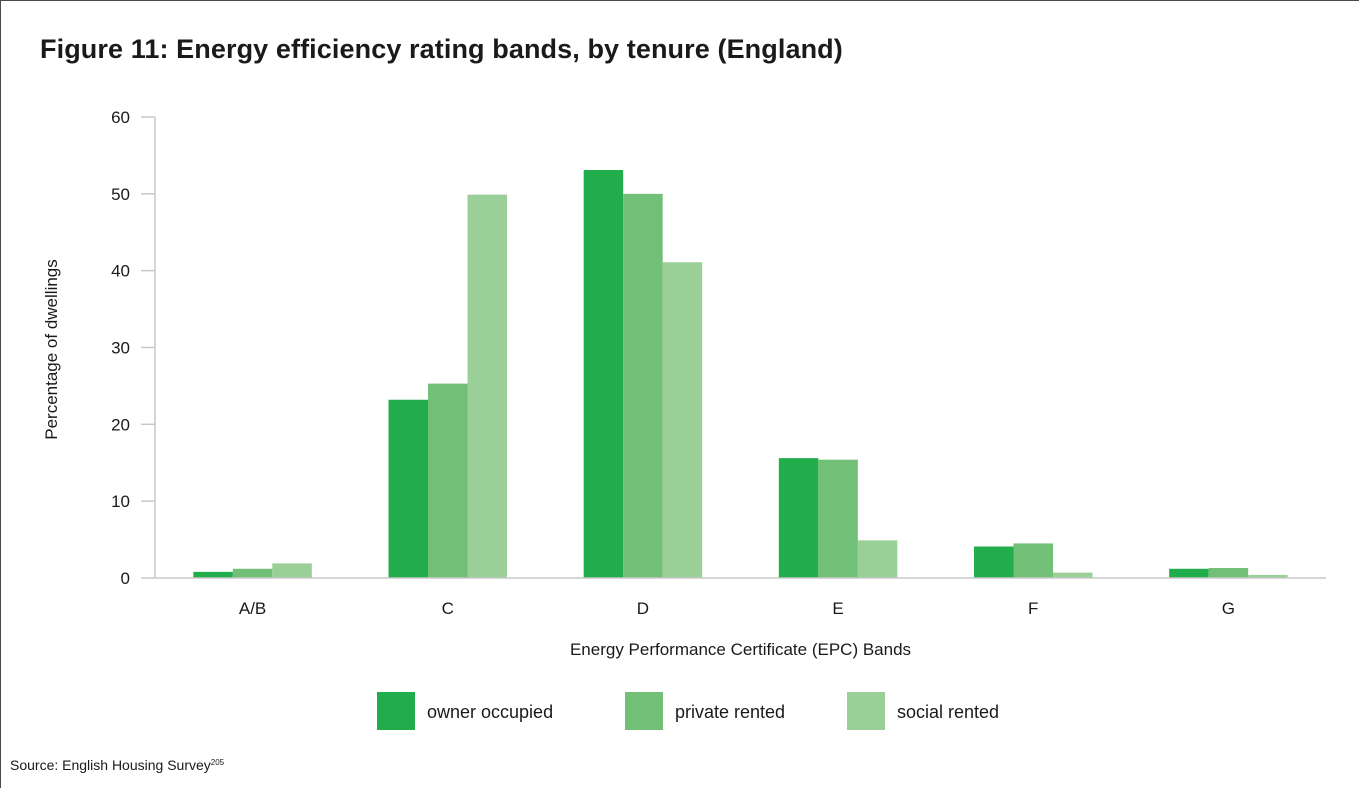  Describe the element at coordinates (120, 271) in the screenshot. I see `y-tick-label: 40` at that location.